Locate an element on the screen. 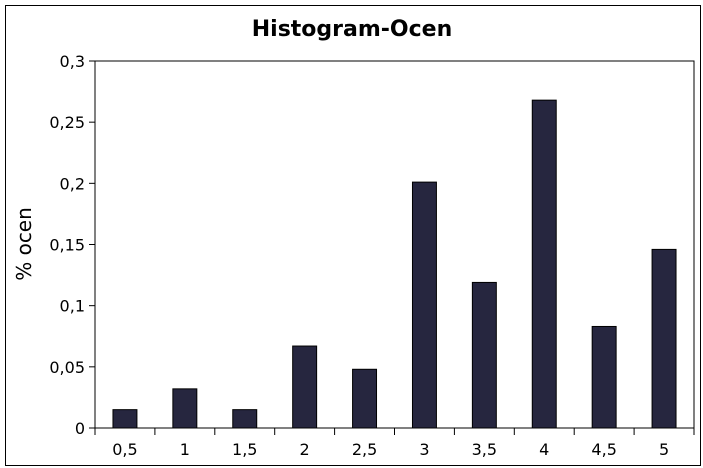  x-tick-label: 2,5 is located at coordinates (364, 449).